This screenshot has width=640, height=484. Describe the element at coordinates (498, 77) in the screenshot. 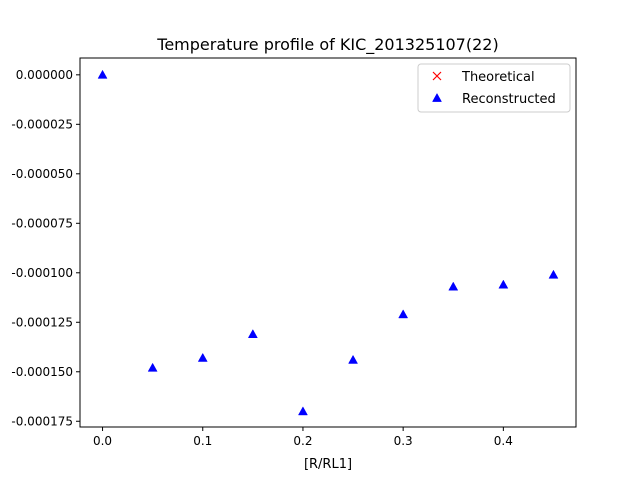

I see `legend-label: Theoretical` at that location.